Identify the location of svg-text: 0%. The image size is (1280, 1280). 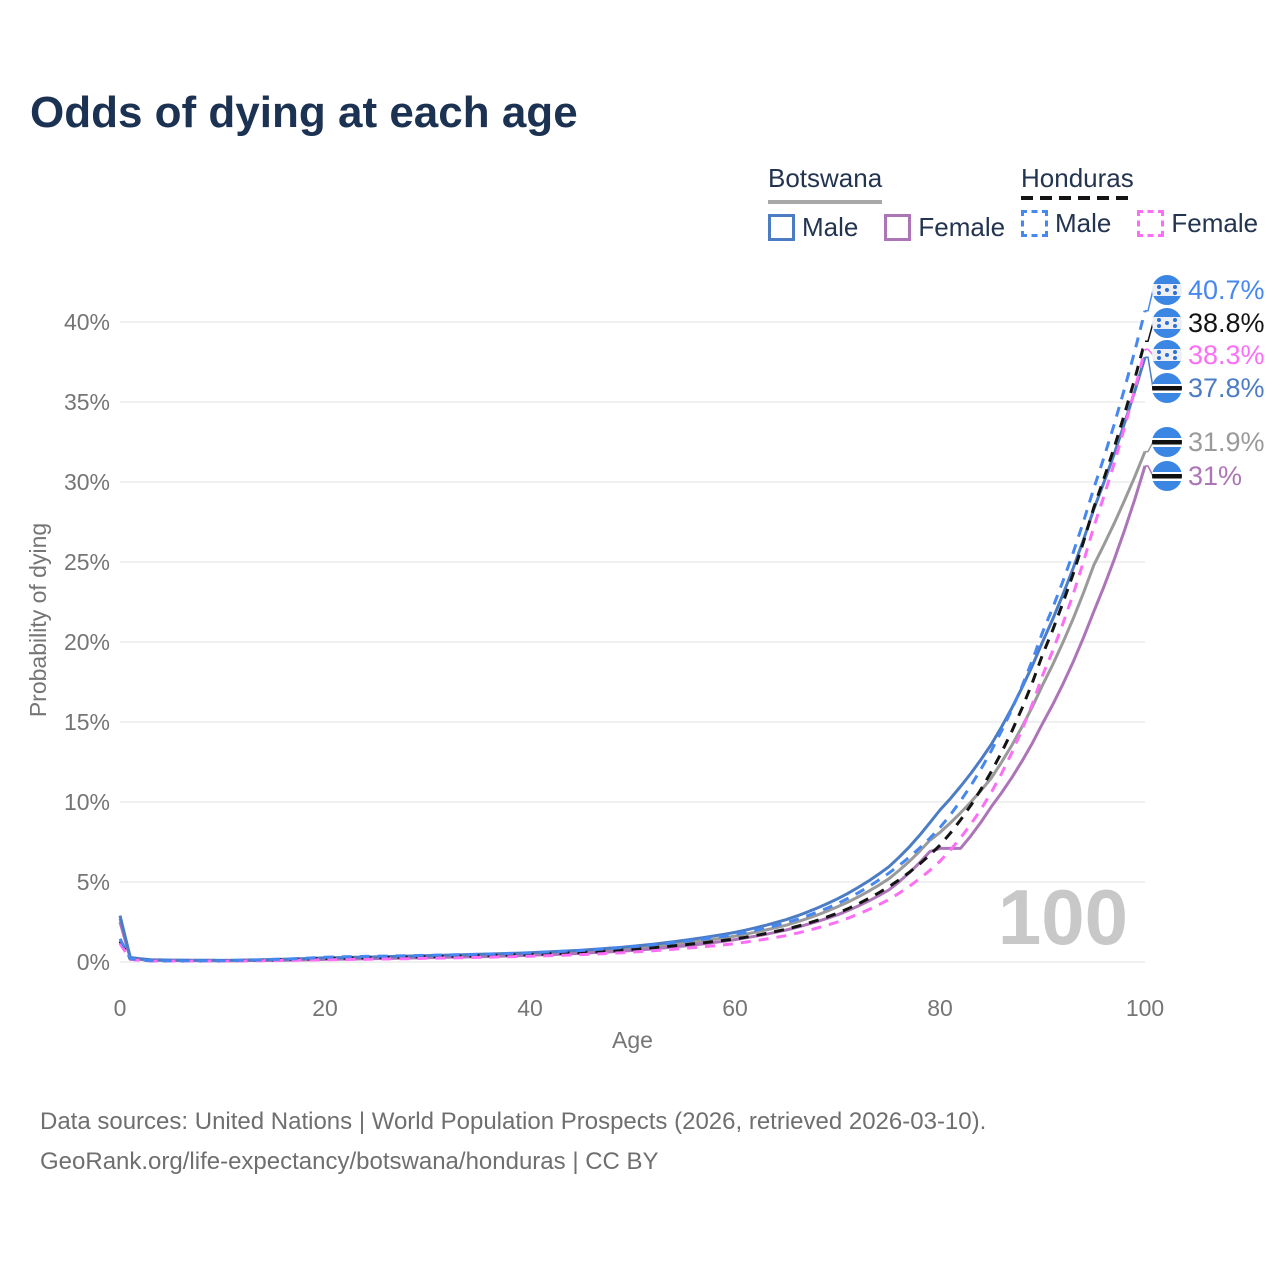
(93, 962).